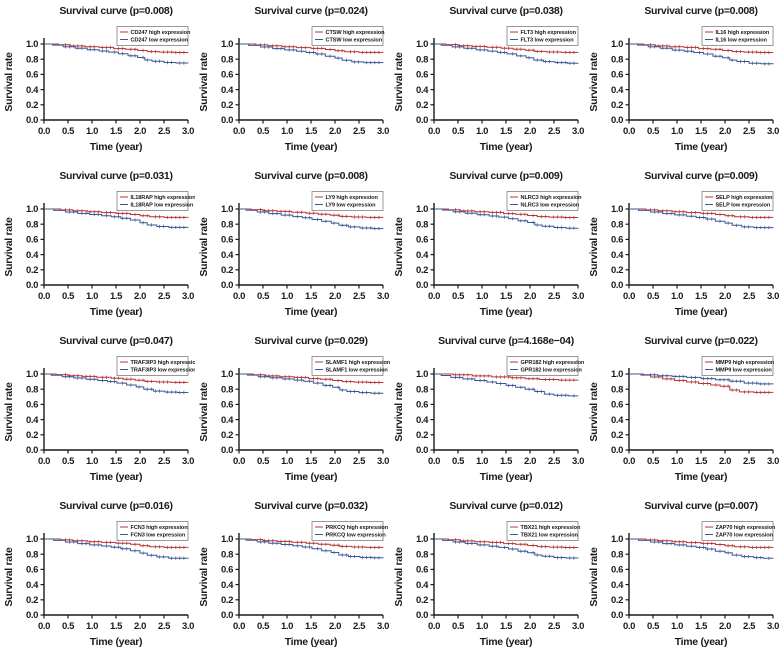  Describe the element at coordinates (116, 131) in the screenshot. I see `x-tick-label: 1.5` at that location.